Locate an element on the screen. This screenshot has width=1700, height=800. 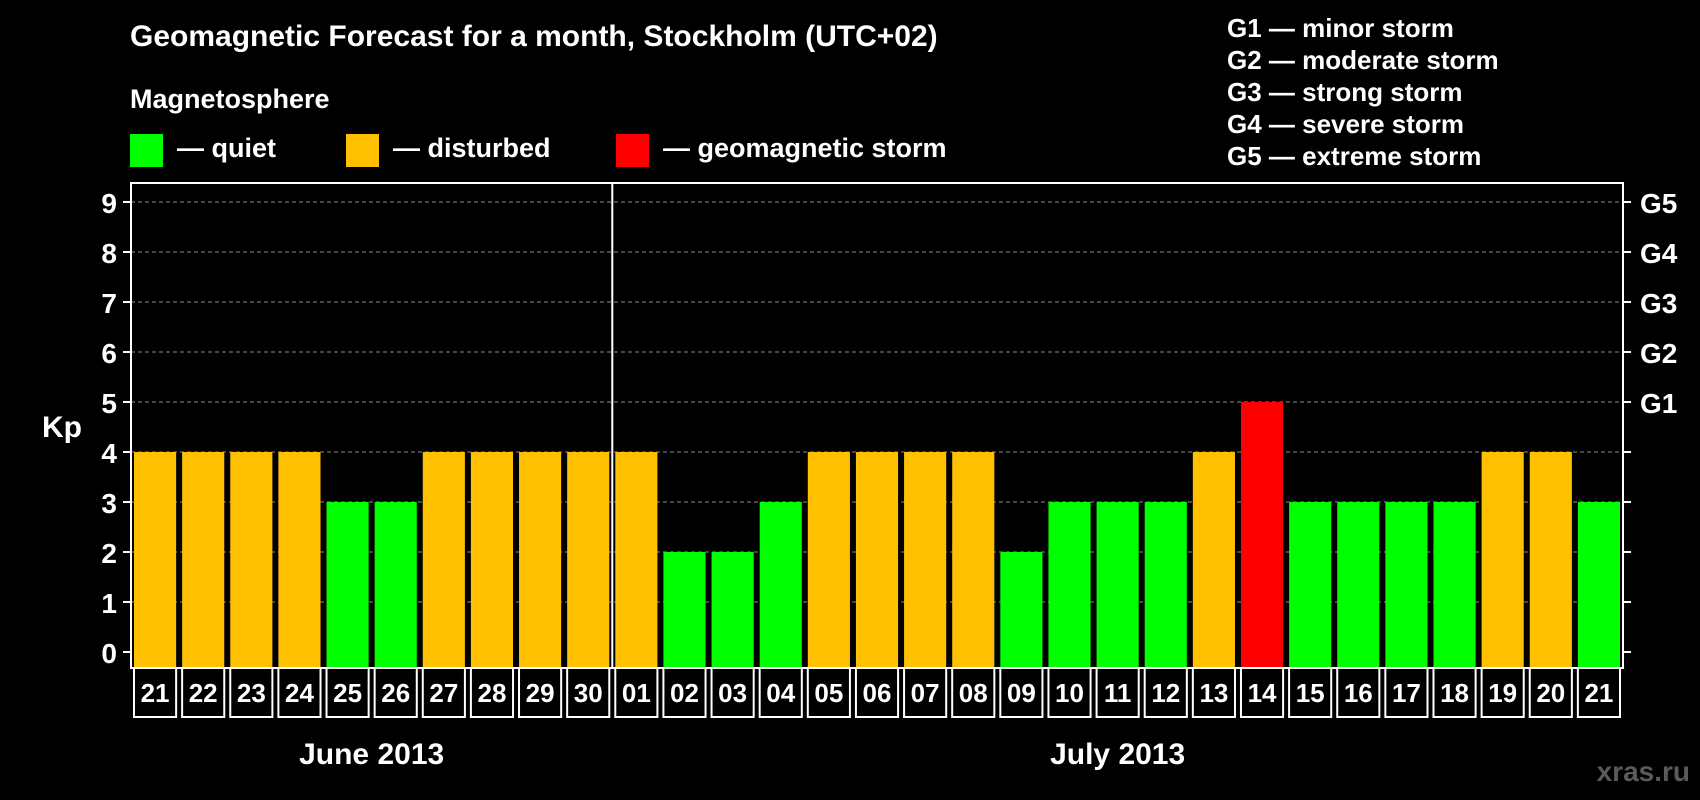
x-tick-label: 30 is located at coordinates (588, 693).